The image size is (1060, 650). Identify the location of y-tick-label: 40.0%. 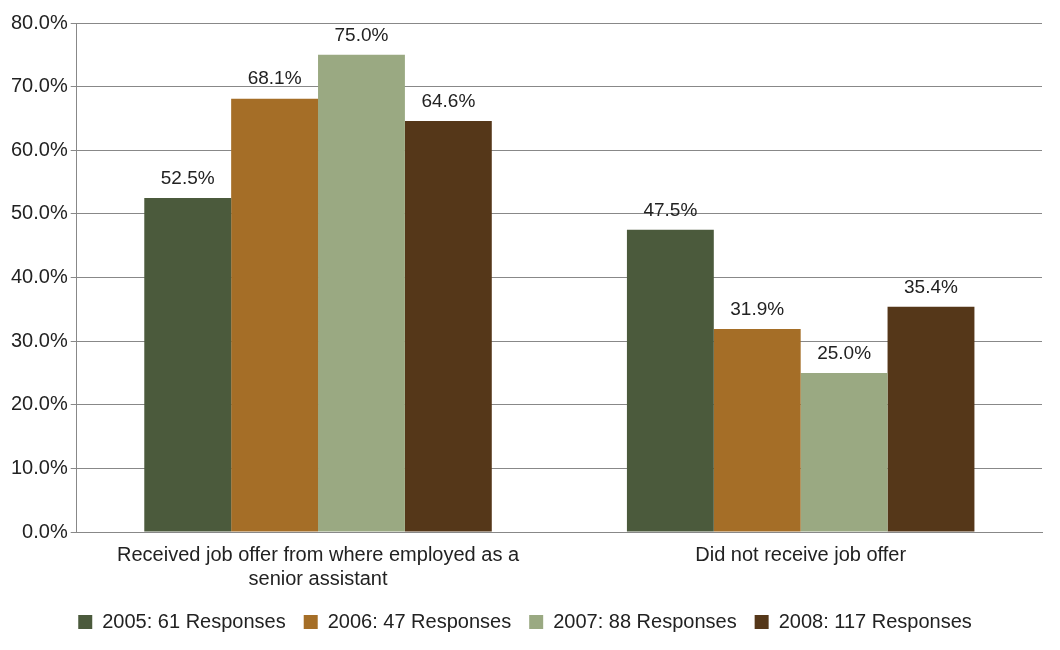
(39, 276).